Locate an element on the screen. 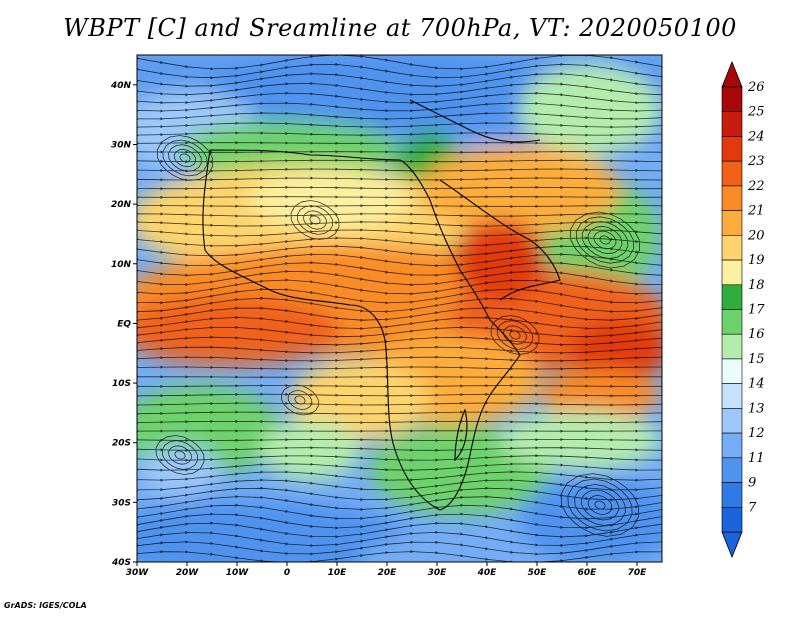  colorbar-label: 19 is located at coordinates (756, 260).